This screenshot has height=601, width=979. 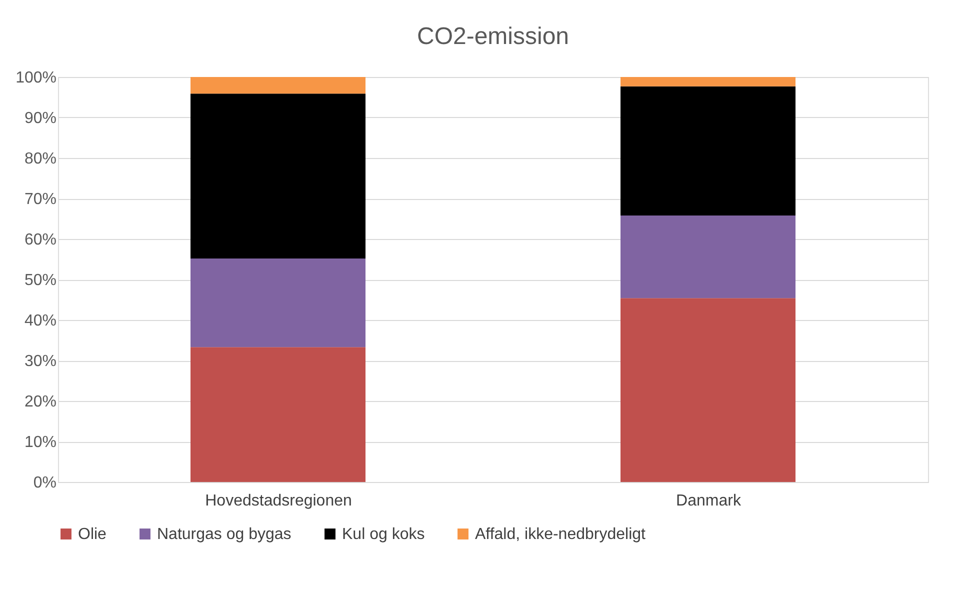 What do you see at coordinates (40, 199) in the screenshot?
I see `y-tick-label: 70%` at bounding box center [40, 199].